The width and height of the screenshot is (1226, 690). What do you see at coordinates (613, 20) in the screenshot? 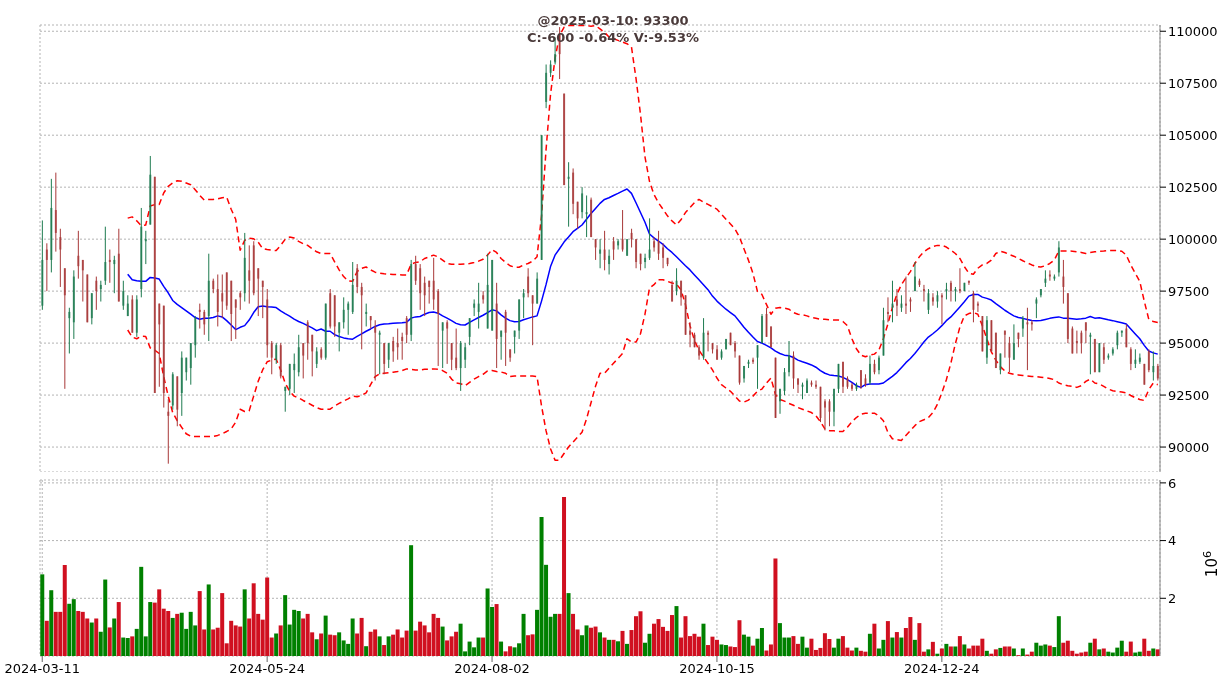
I see `chart-title: @2025-03-10: 93300` at bounding box center [613, 20].